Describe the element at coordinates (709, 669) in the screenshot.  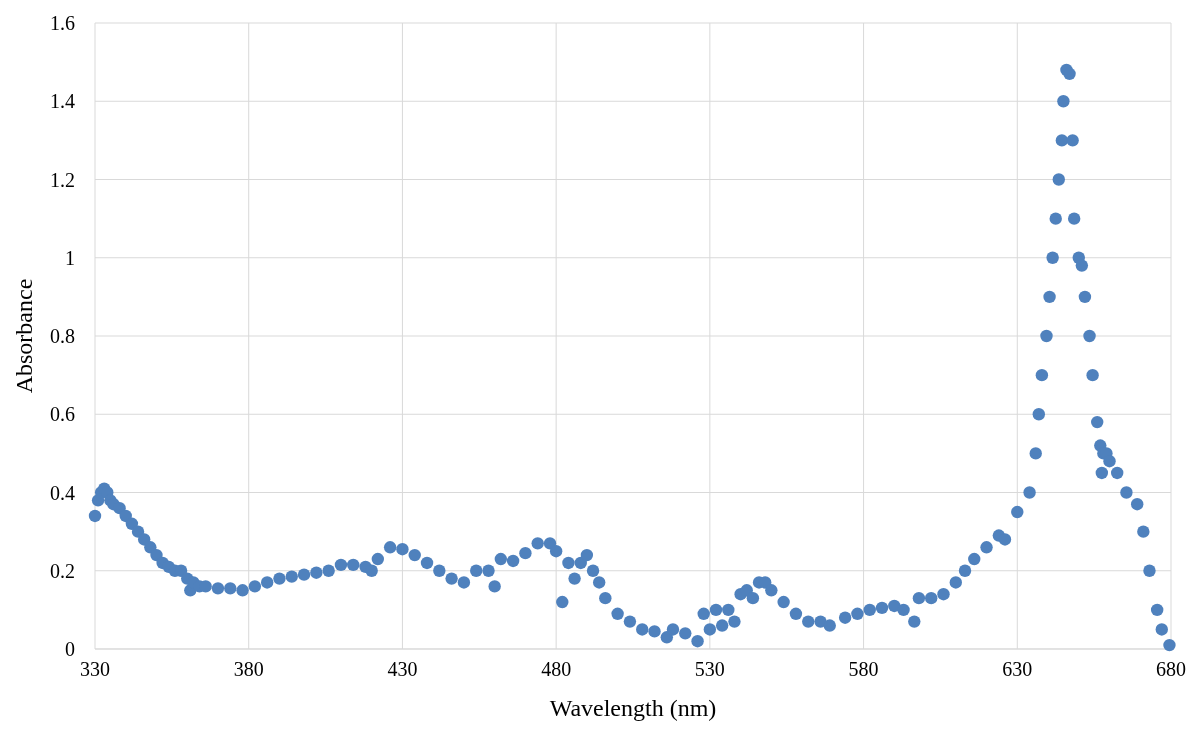
I see `x-tick-label: 530` at that location.